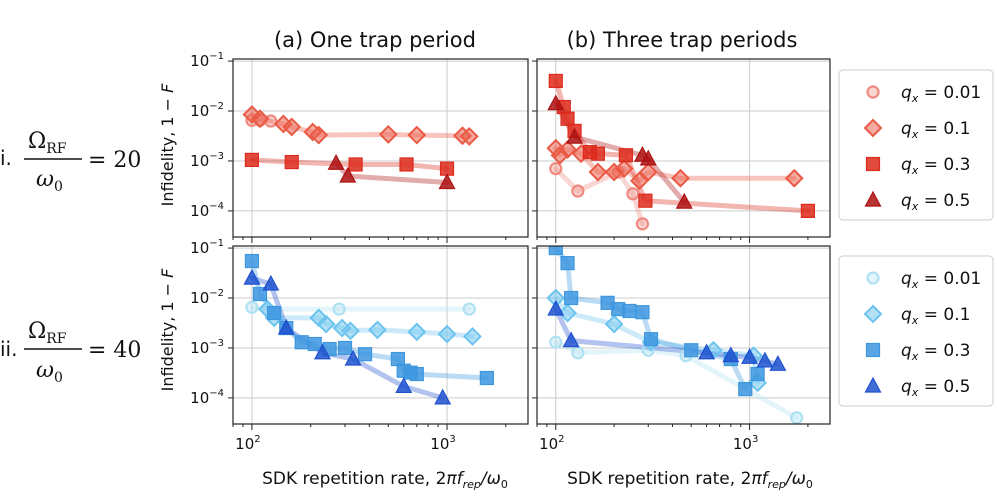  What do you see at coordinates (873, 128) in the screenshot?
I see `legend-marker-diamond` at bounding box center [873, 128].